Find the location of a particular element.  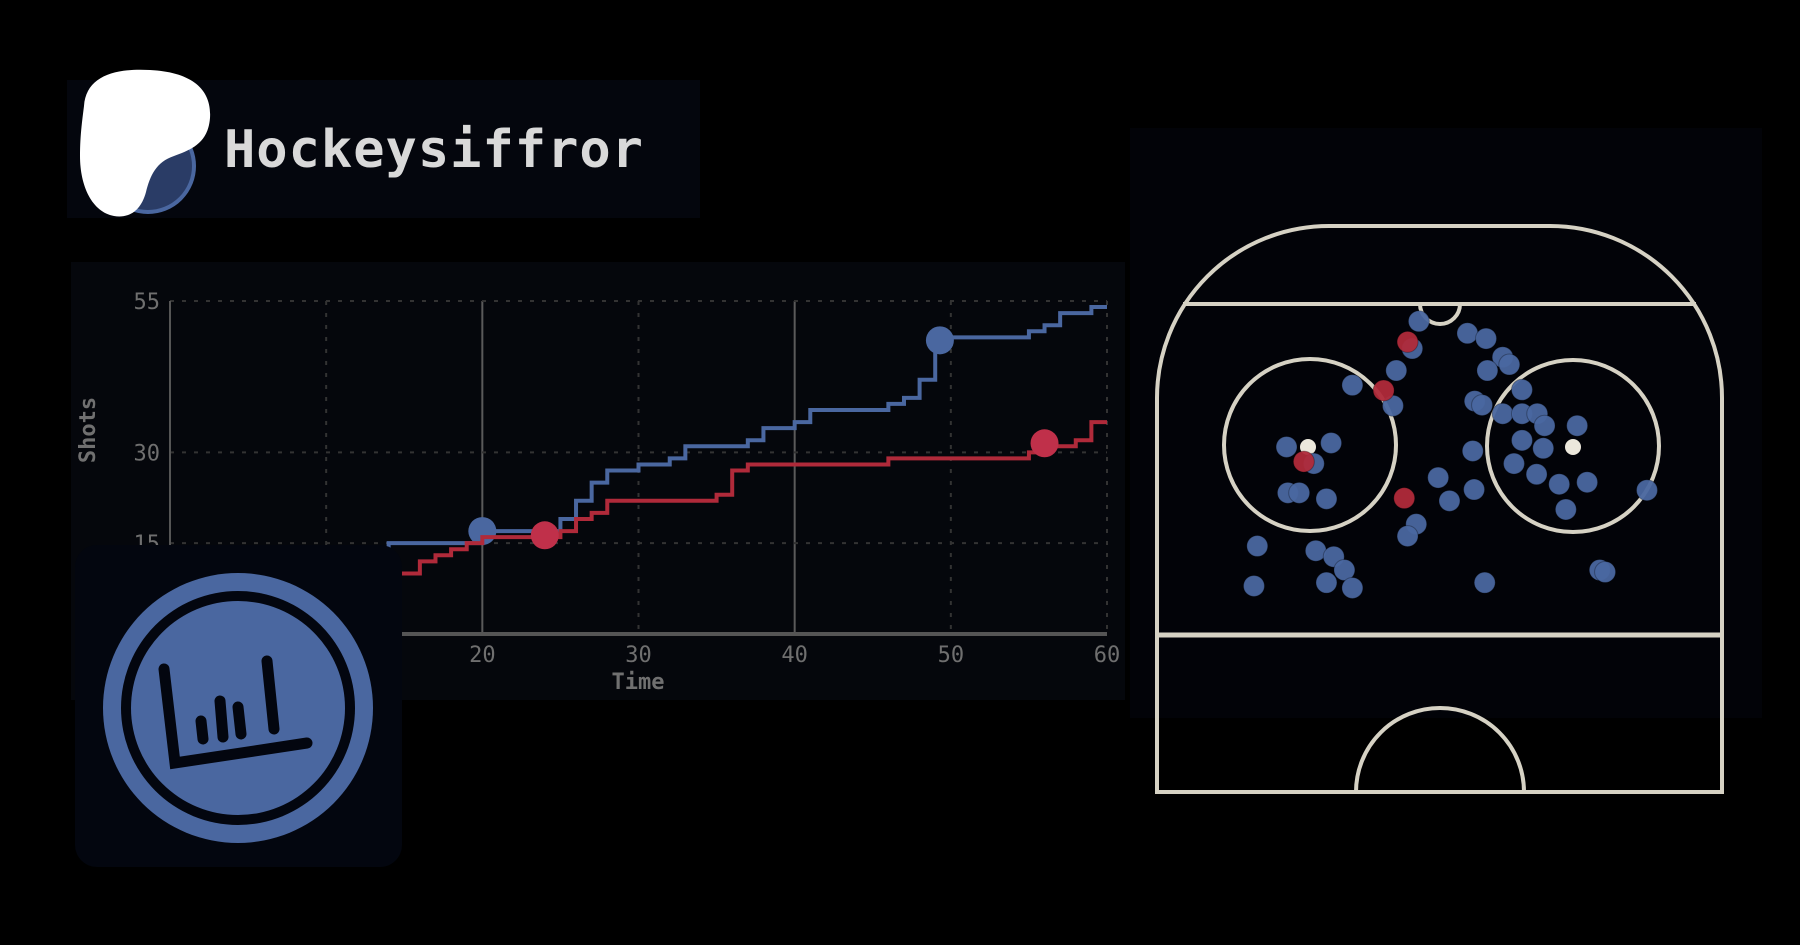

logo-card is located at coordinates (238, 706).